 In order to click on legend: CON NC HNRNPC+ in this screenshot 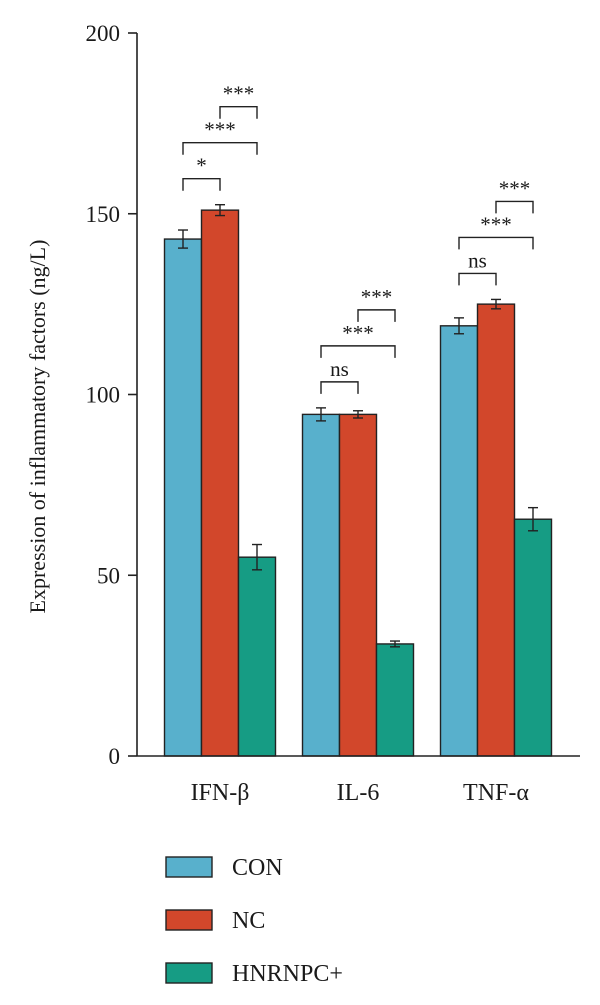, I will do `click(254, 921)`.